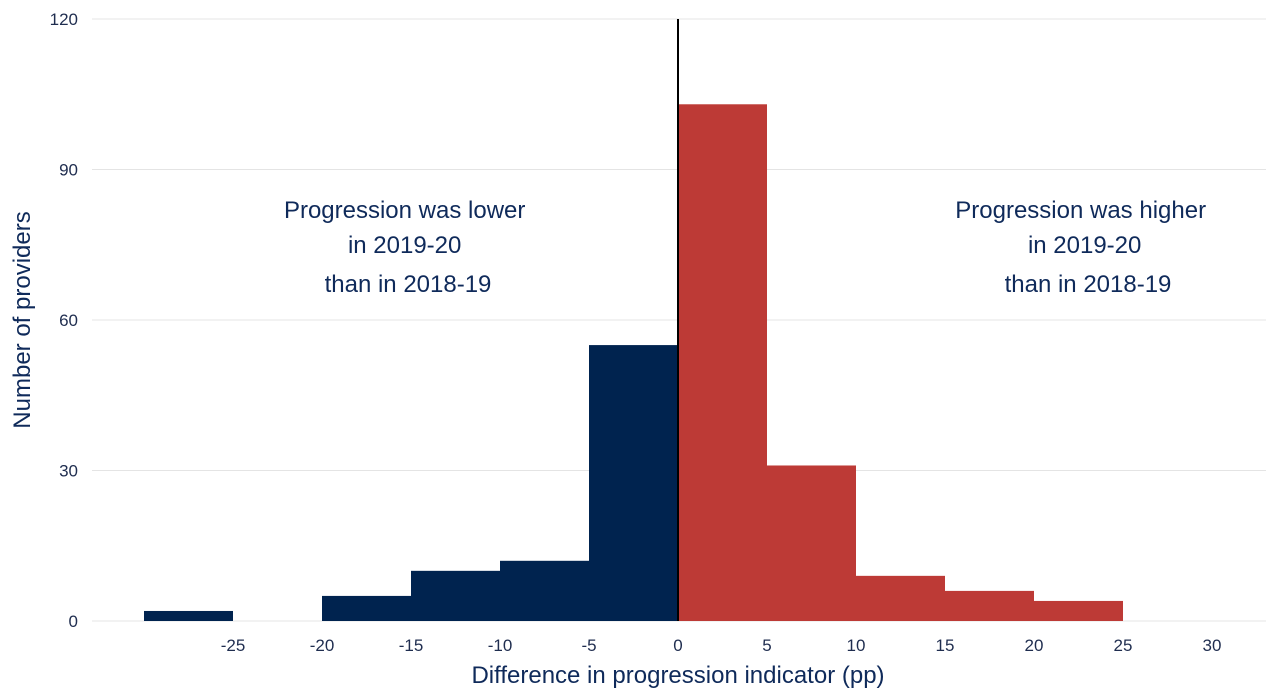 The width and height of the screenshot is (1266, 690). I want to click on y-axis-title: Number of providers, so click(22, 319).